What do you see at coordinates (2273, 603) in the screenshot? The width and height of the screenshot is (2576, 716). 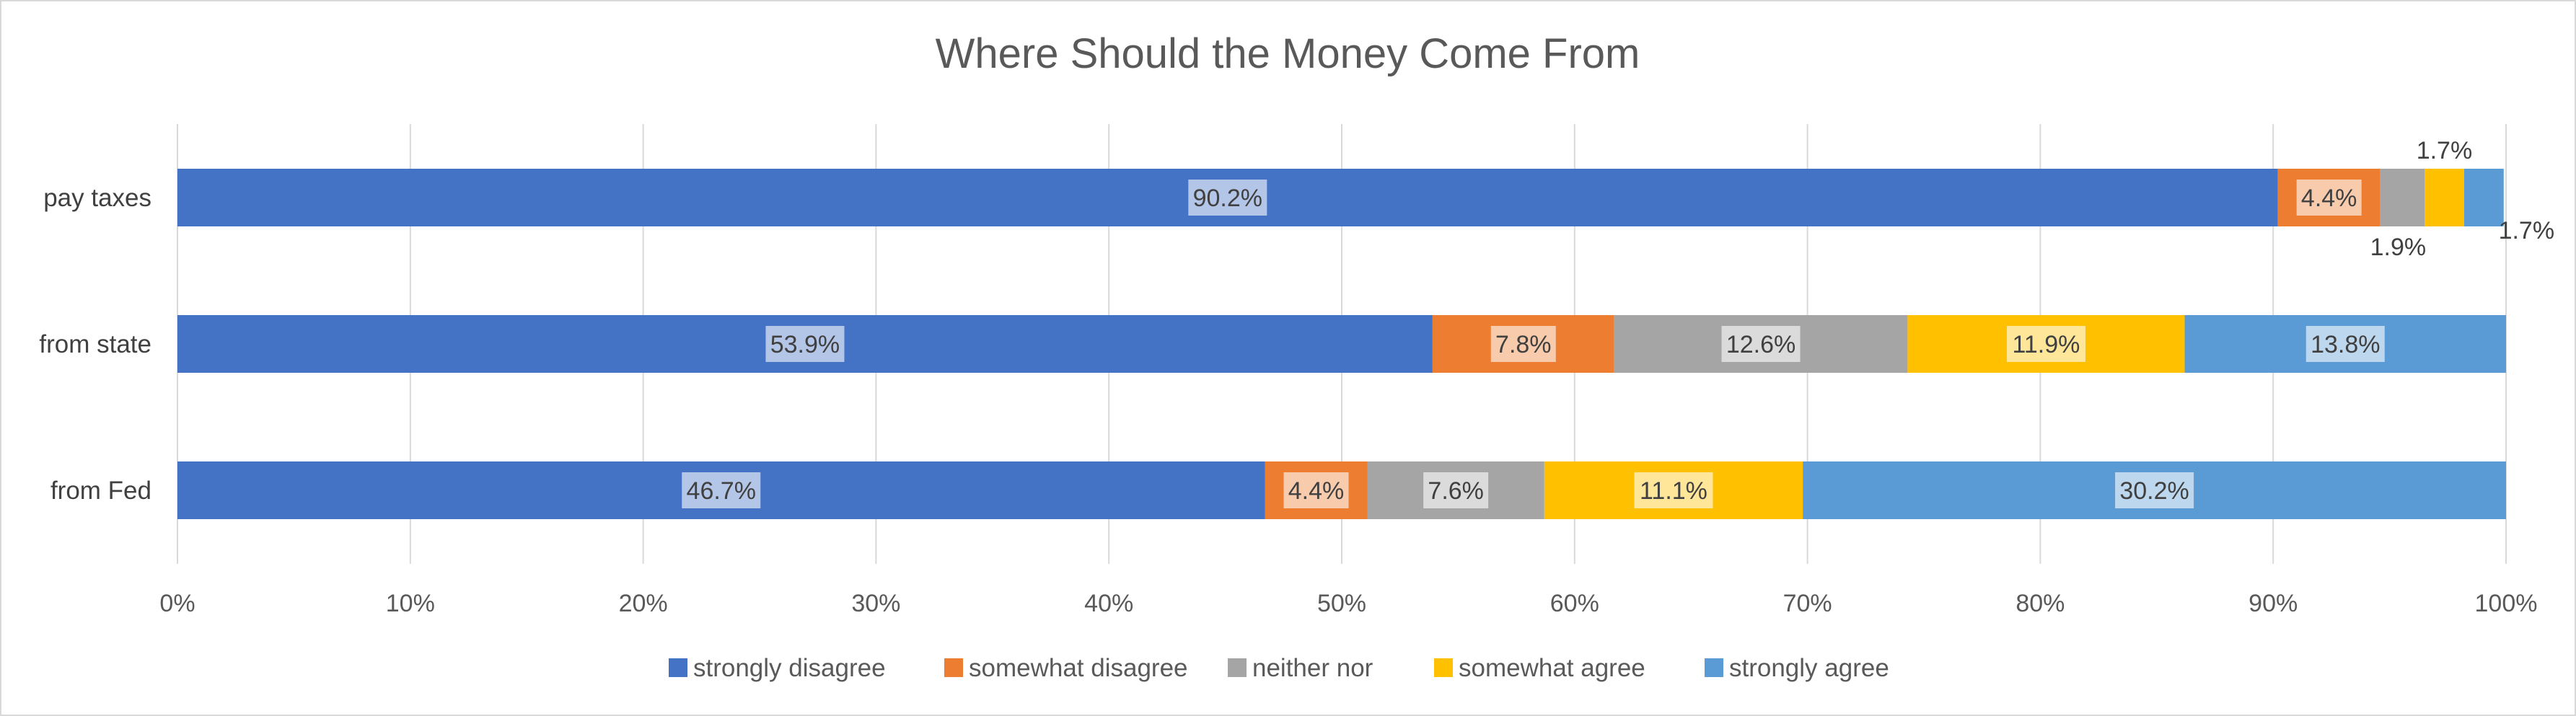 I see `x-tick-label: 90%` at bounding box center [2273, 603].